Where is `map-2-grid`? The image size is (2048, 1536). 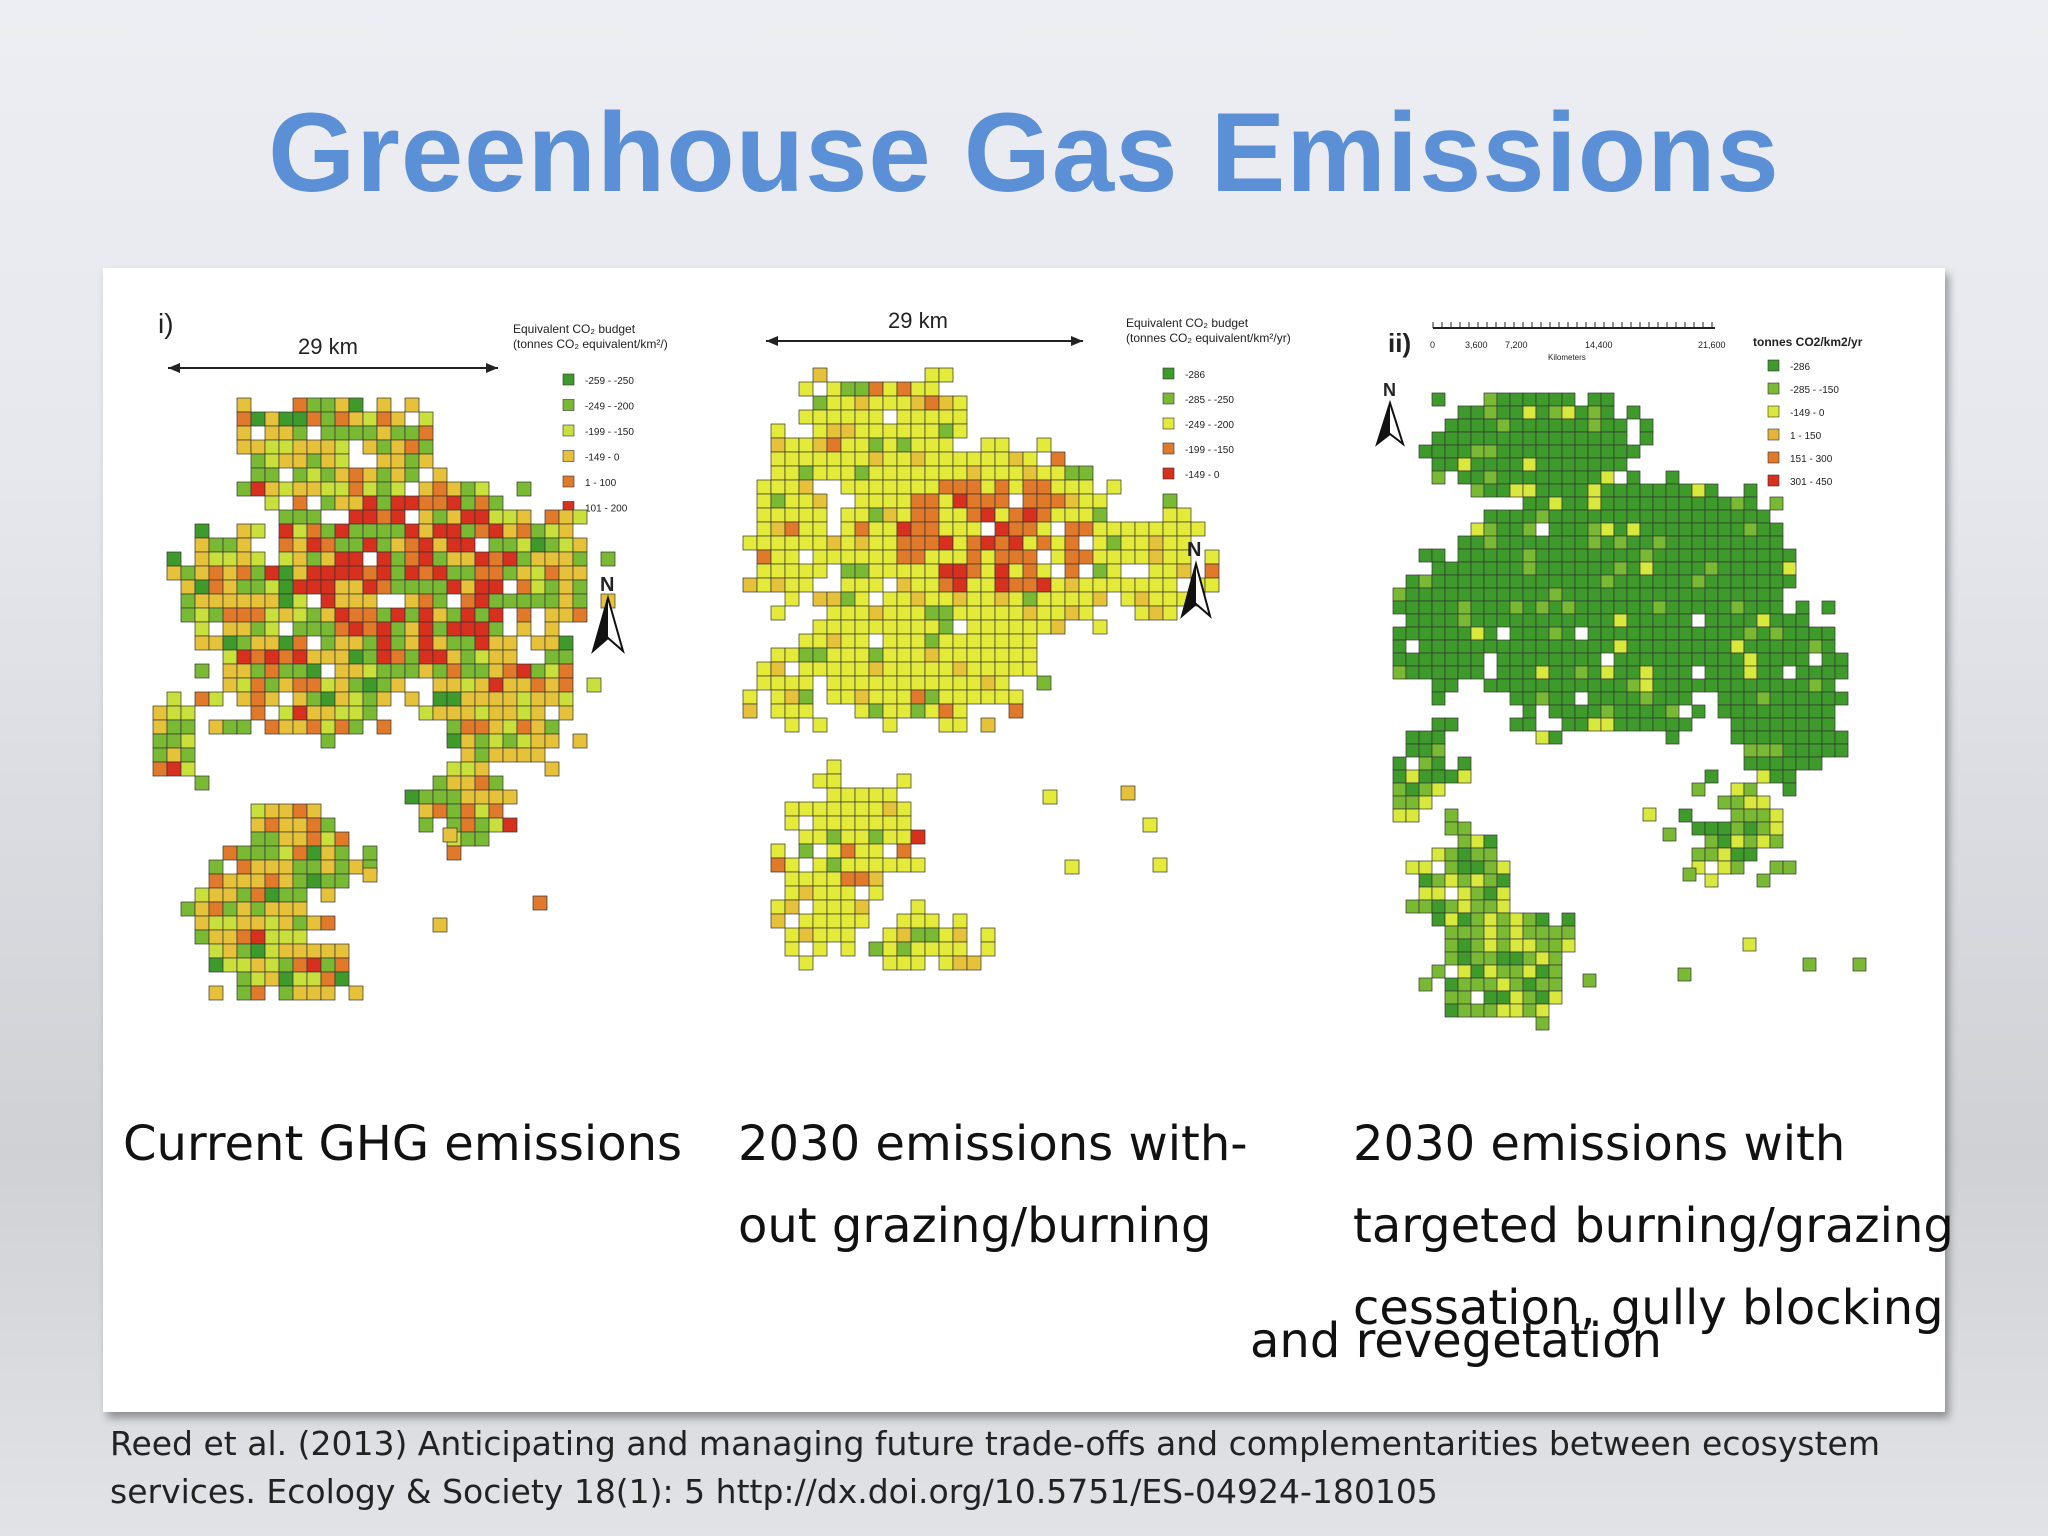
map-2-grid is located at coordinates (981, 669).